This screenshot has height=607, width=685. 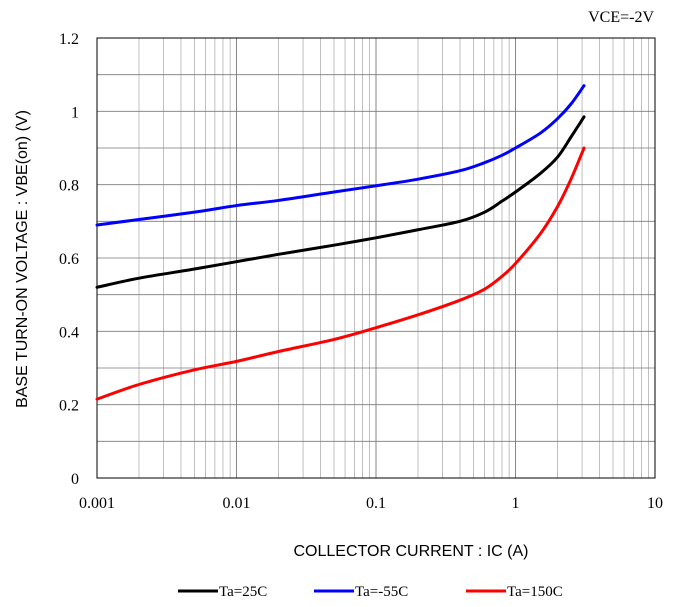 I want to click on x-tick-label: 10, so click(x=655, y=503).